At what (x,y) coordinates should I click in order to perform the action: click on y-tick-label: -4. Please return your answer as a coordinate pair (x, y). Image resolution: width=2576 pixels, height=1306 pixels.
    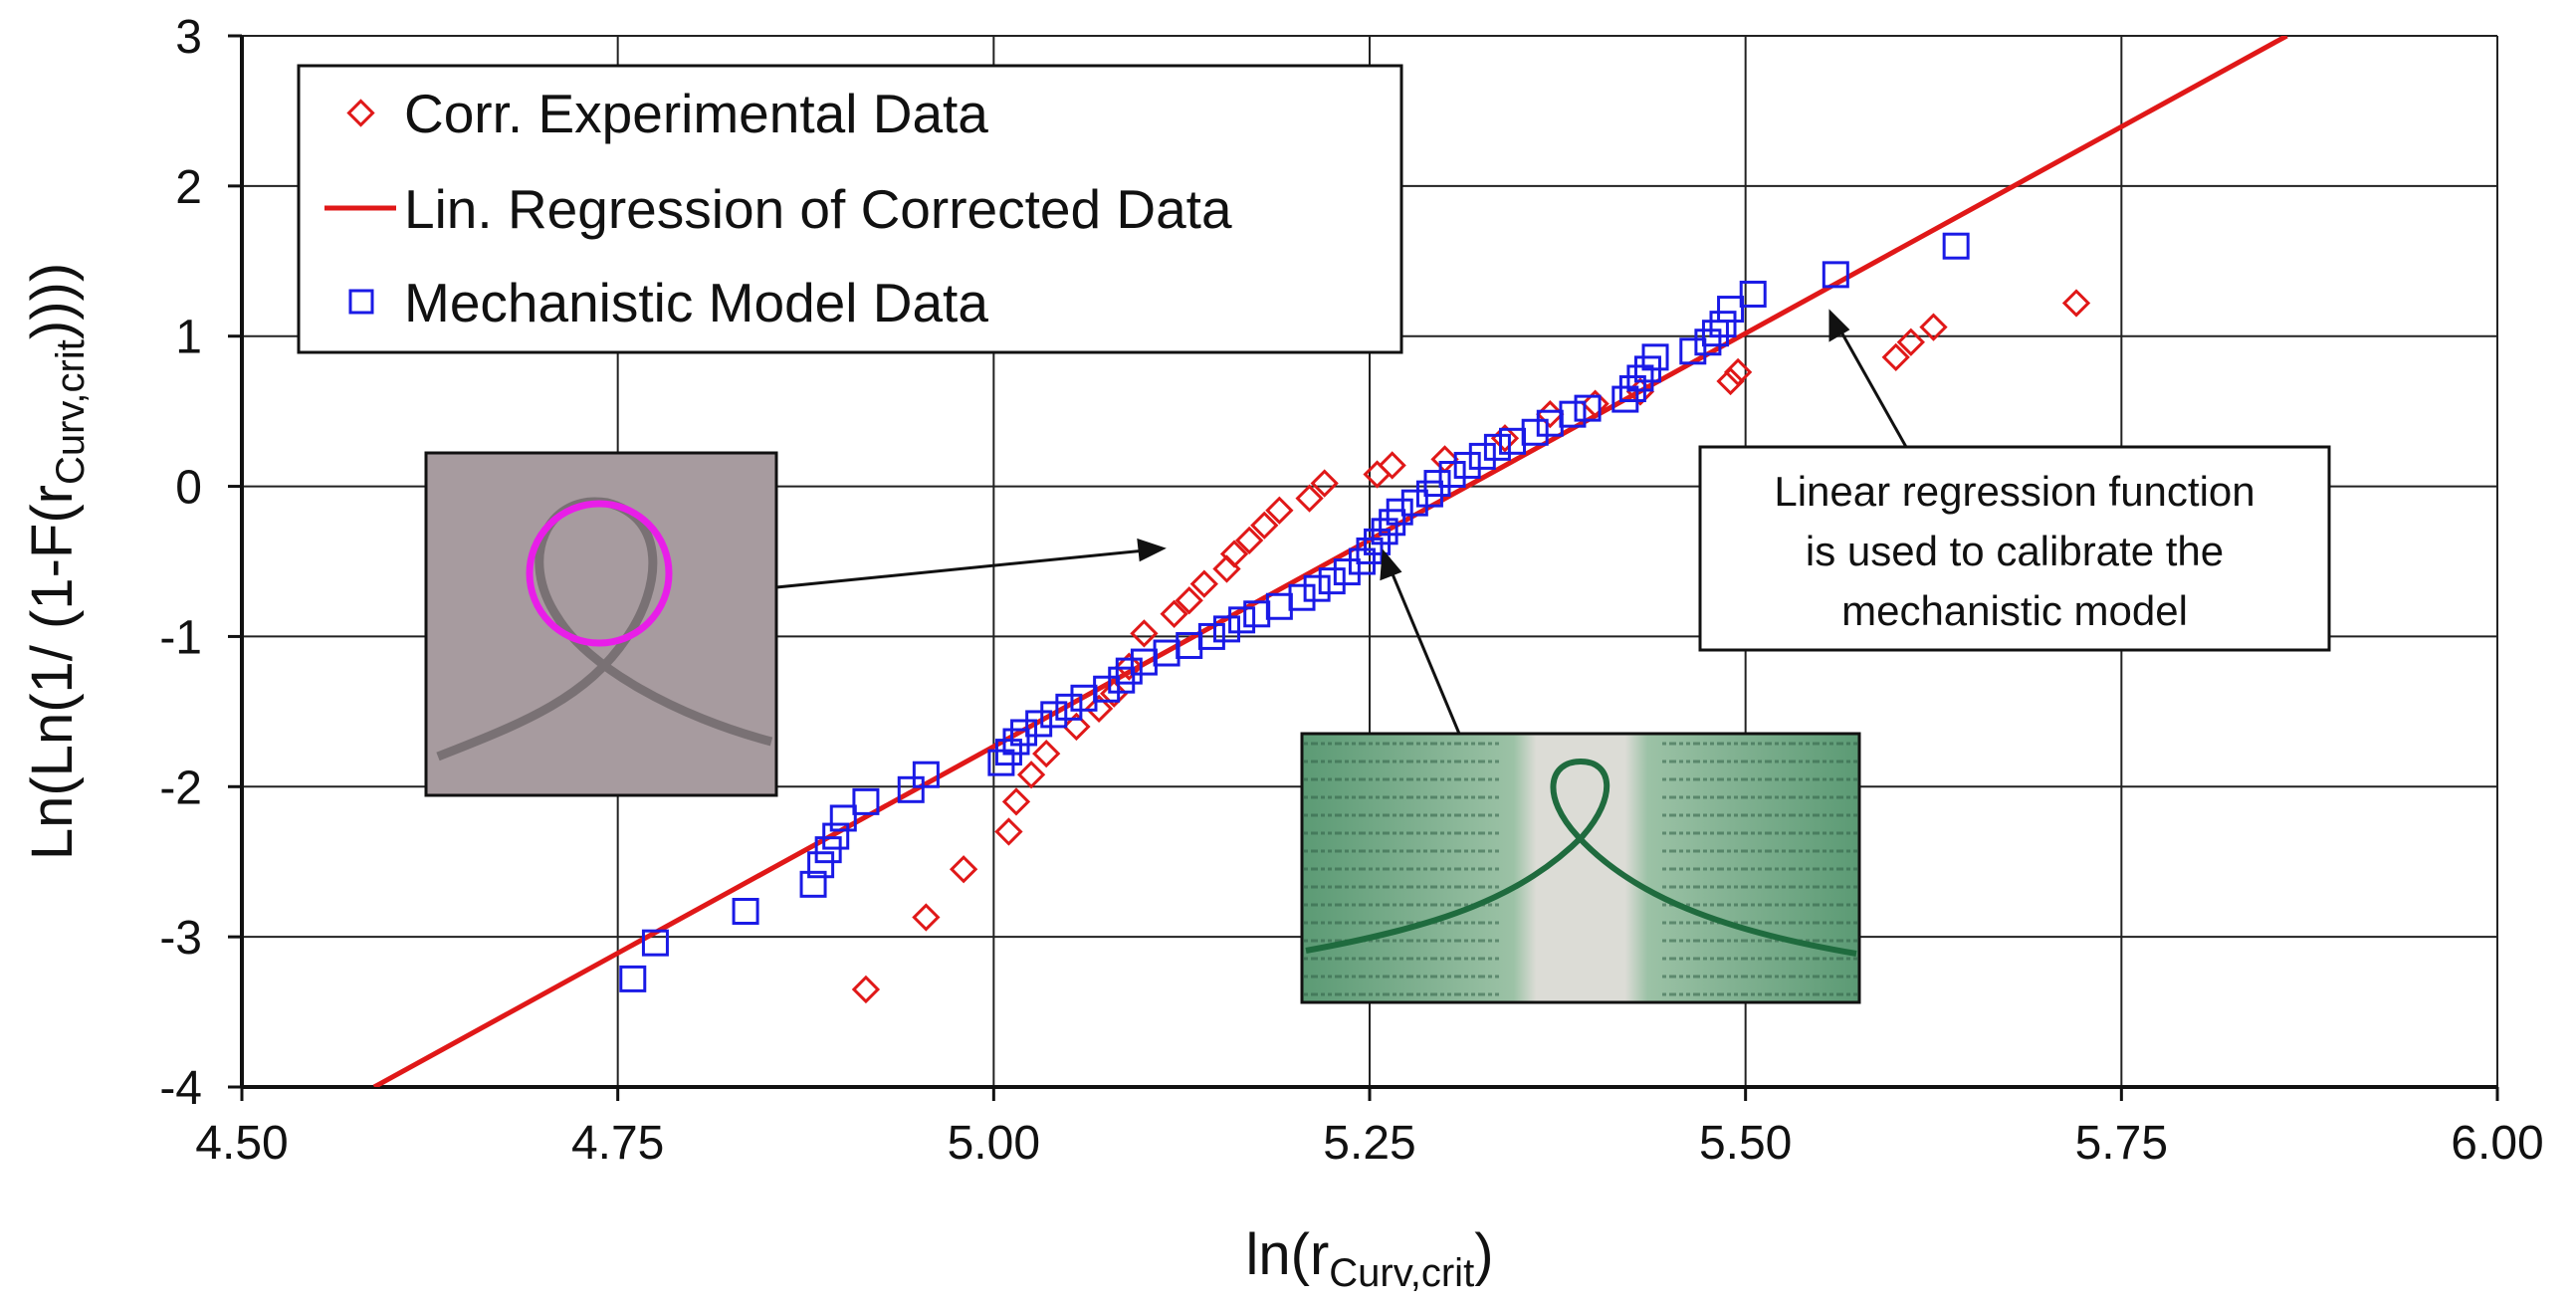
    Looking at the image, I should click on (180, 1088).